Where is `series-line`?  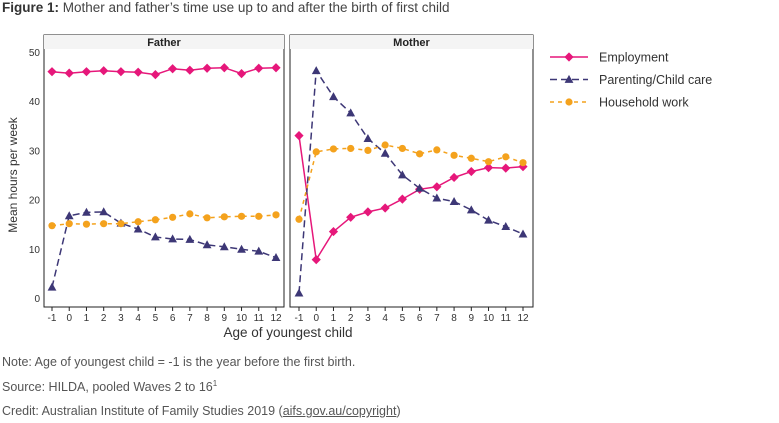 series-line is located at coordinates (164, 249).